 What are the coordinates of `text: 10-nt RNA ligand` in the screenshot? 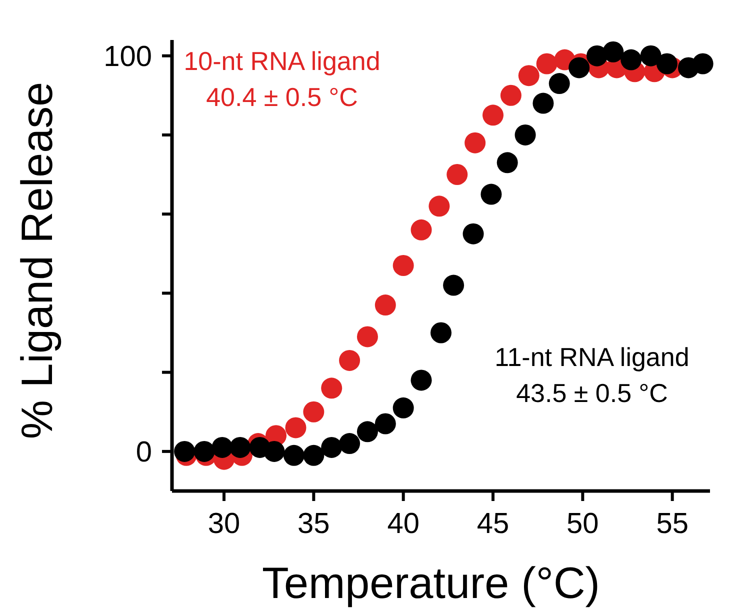 It's located at (282, 61).